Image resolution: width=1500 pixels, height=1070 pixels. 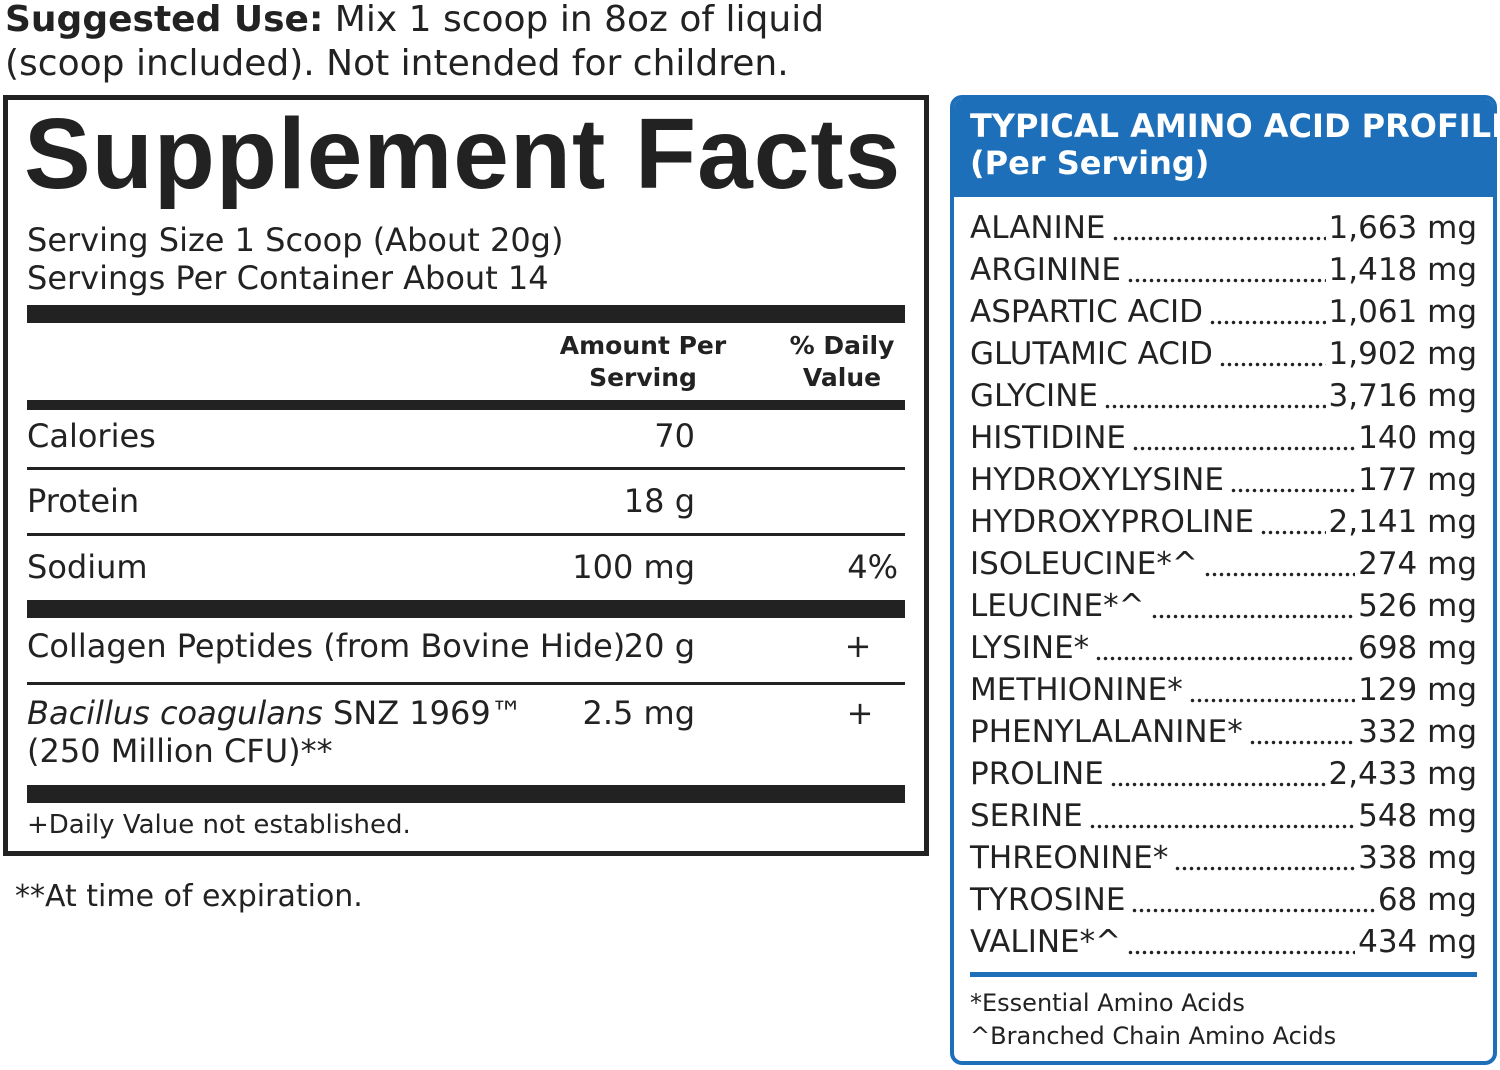 I want to click on amino-amount: 2,433 mg, so click(x=1402, y=774).